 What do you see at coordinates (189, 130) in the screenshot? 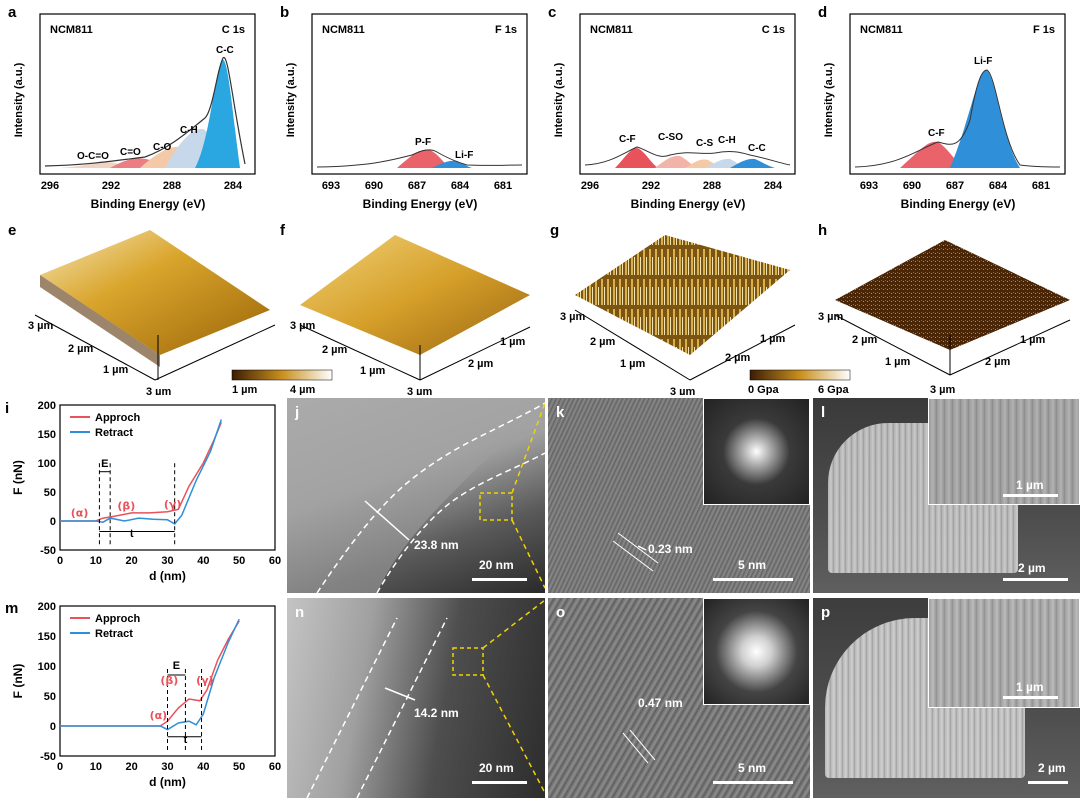
I see `peak-label-a3: C-H` at bounding box center [189, 130].